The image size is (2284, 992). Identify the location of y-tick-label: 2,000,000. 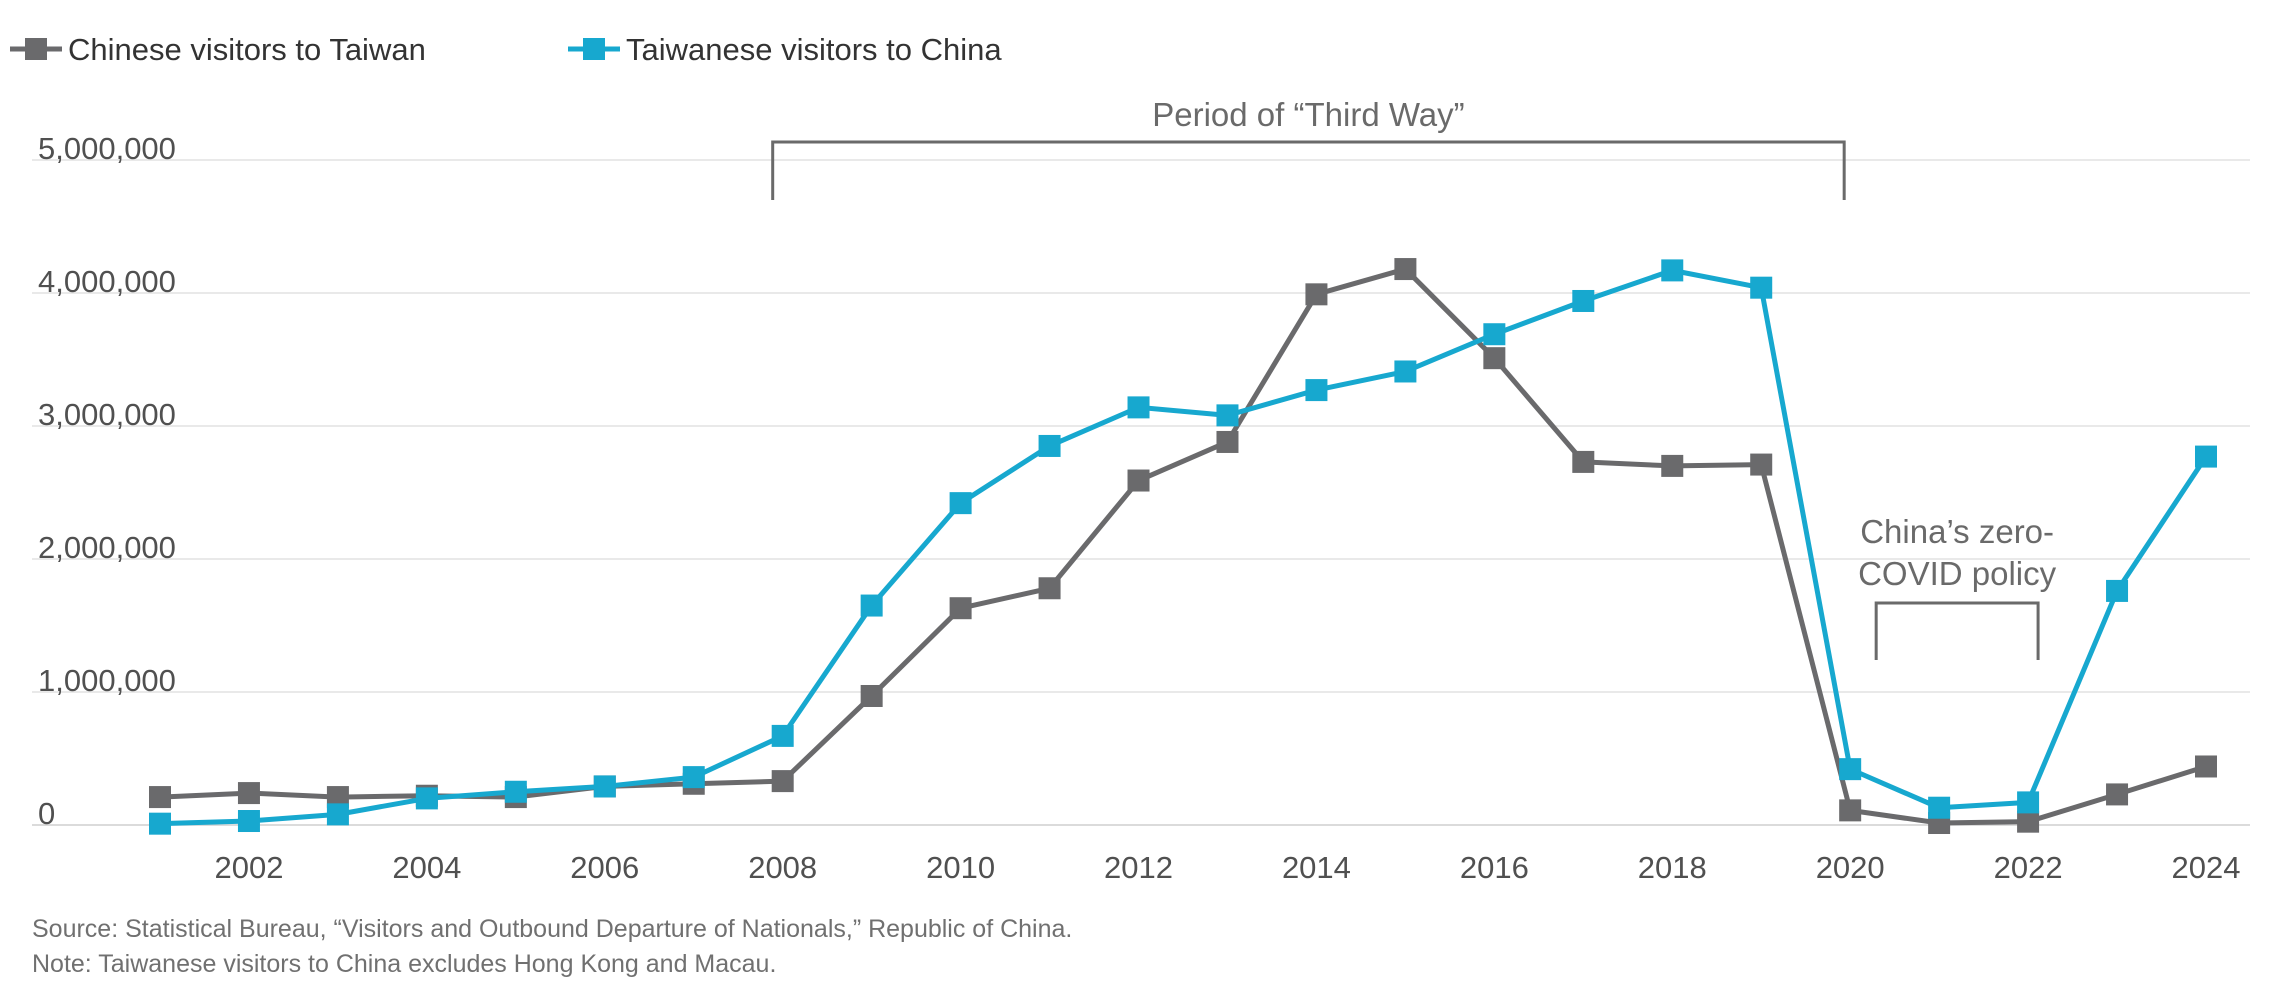
(107, 547).